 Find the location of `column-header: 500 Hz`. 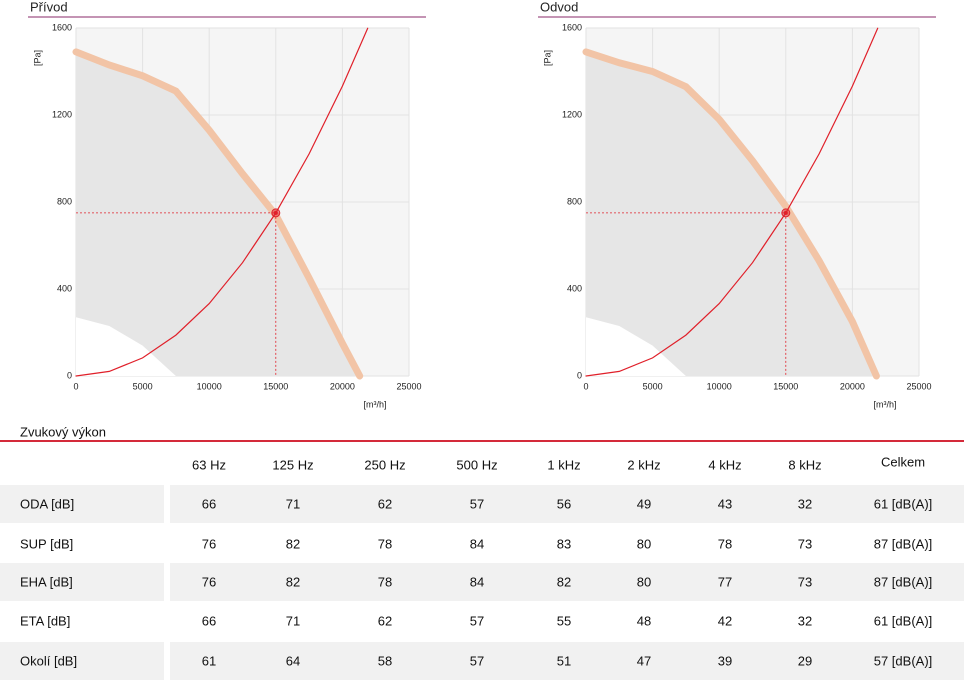

column-header: 500 Hz is located at coordinates (477, 465).